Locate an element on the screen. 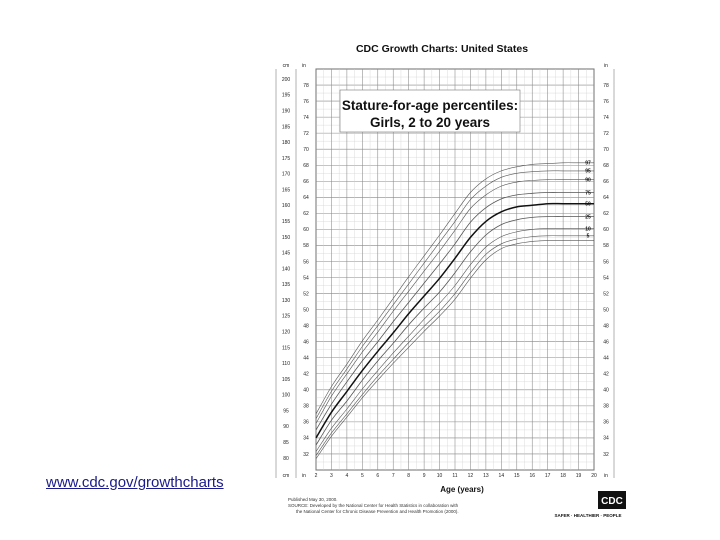  in-tick-label-right: 72 is located at coordinates (606, 134).